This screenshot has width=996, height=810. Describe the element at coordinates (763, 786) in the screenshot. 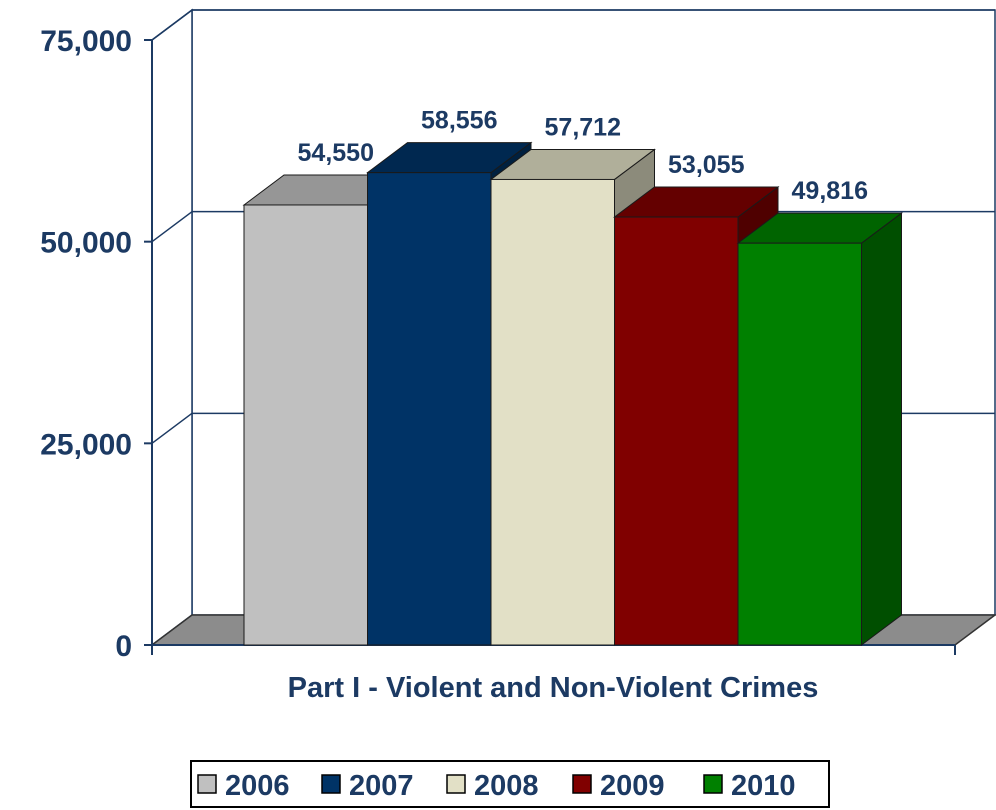

I see `legend-label-2010: 2010` at that location.